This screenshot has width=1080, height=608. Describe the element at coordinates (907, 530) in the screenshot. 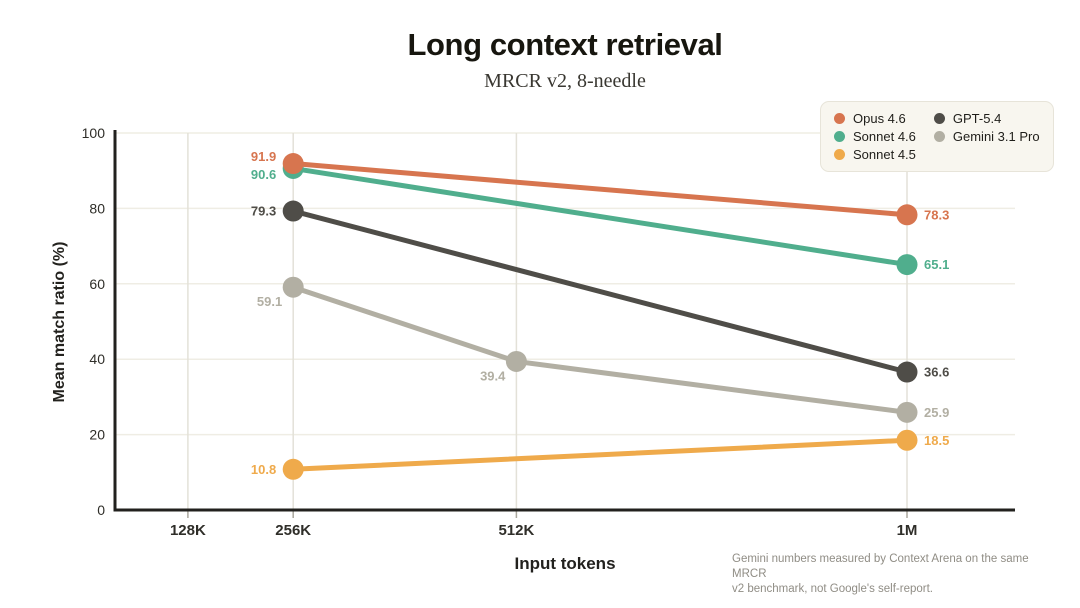

I see `x-tick-label: 1M` at that location.